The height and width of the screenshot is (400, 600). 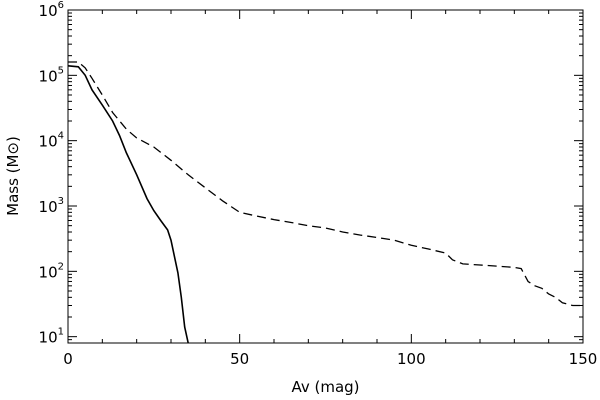 What do you see at coordinates (411, 359) in the screenshot?
I see `x-tick-label: 100` at bounding box center [411, 359].